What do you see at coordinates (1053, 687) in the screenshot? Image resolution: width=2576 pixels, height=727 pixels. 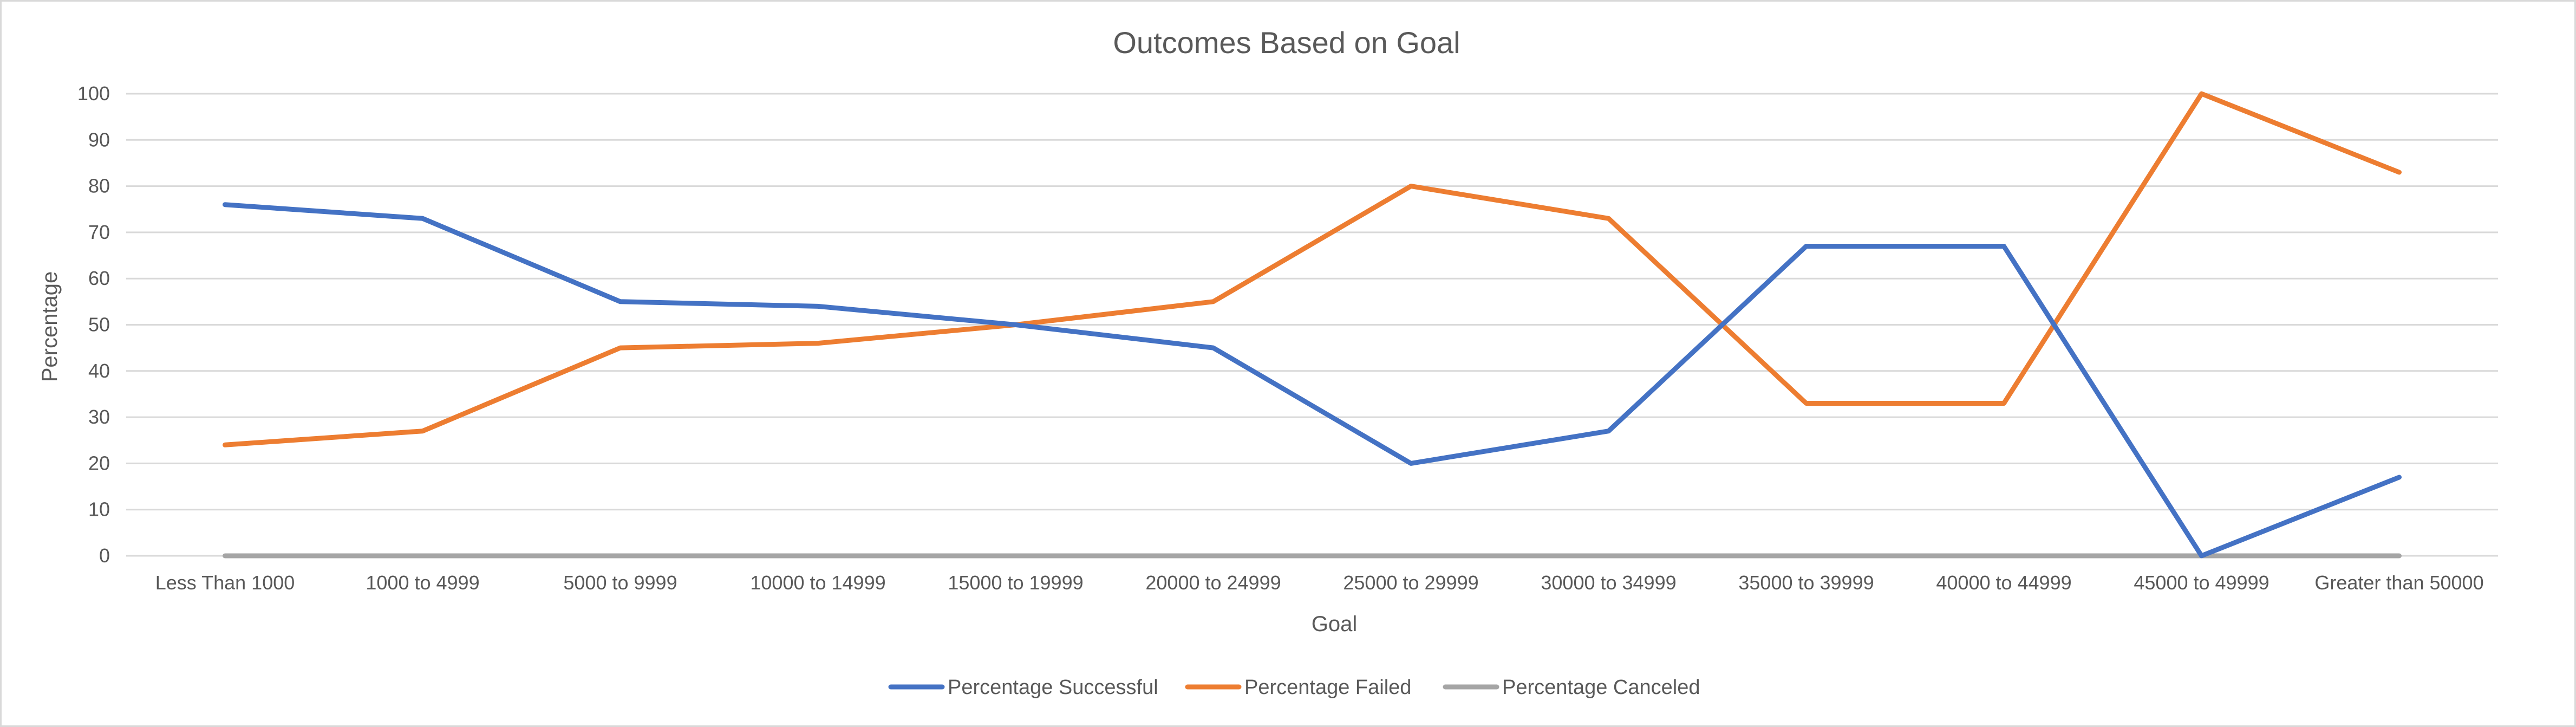 I see `legend-label: Percentage Successful` at bounding box center [1053, 687].